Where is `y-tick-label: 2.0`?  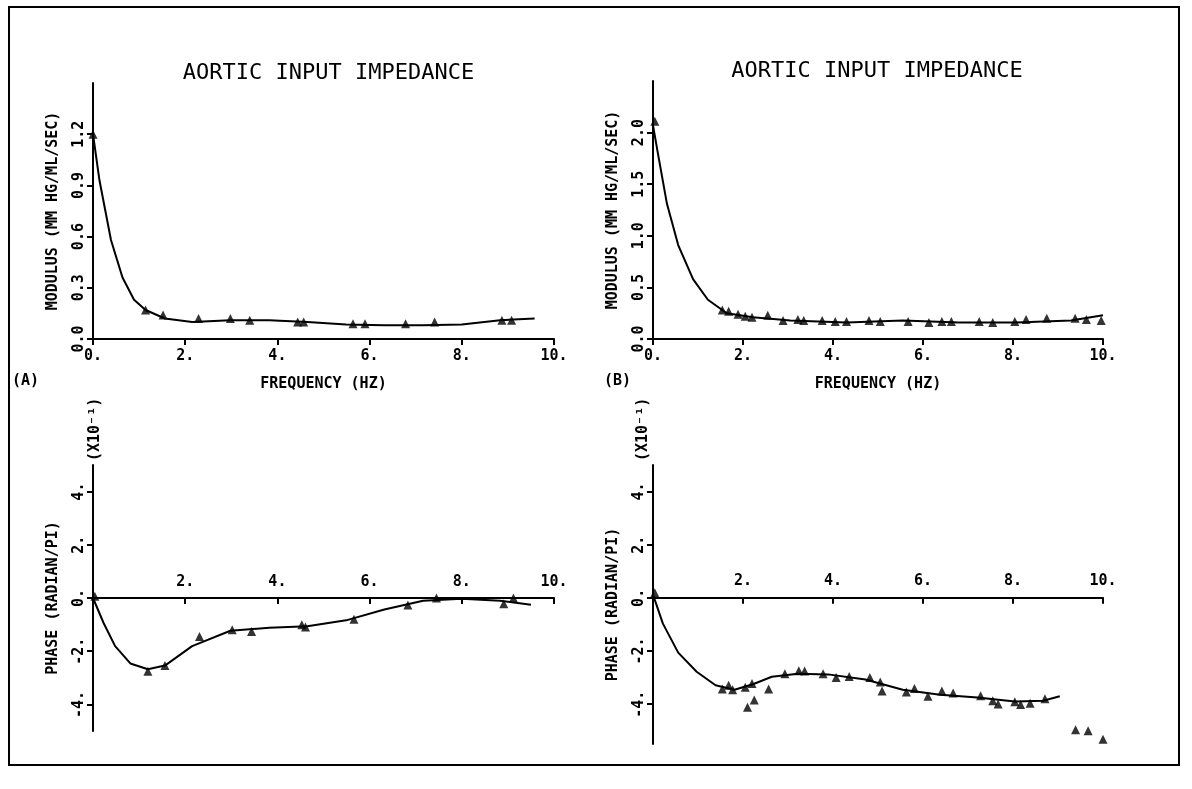 y-tick-label: 2.0 is located at coordinates (637, 133).